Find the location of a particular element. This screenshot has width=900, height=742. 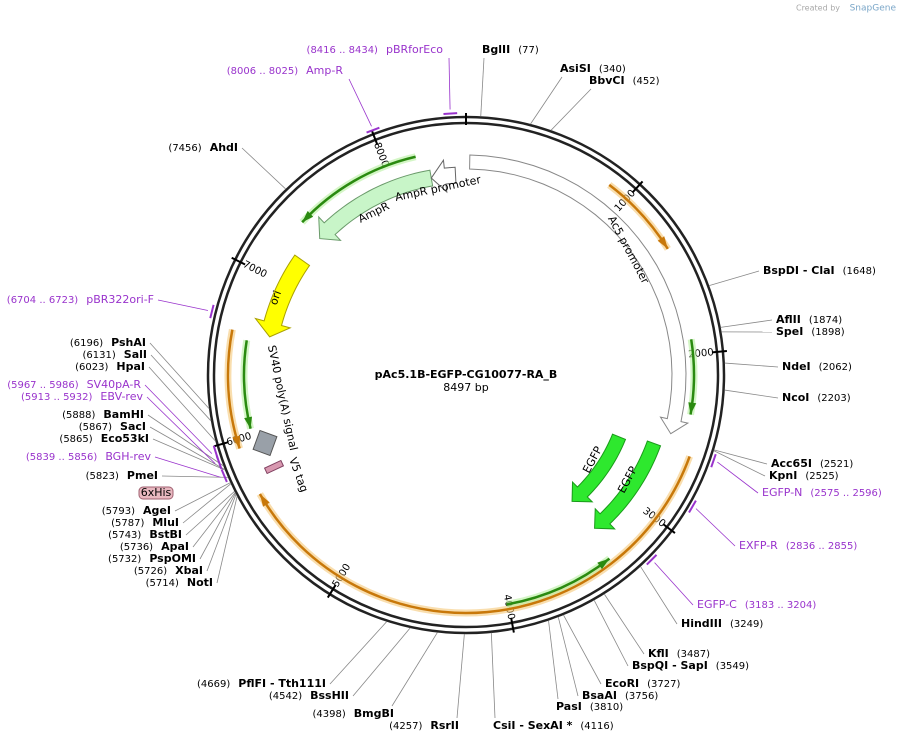

site-position: (4542) is located at coordinates (285, 696).